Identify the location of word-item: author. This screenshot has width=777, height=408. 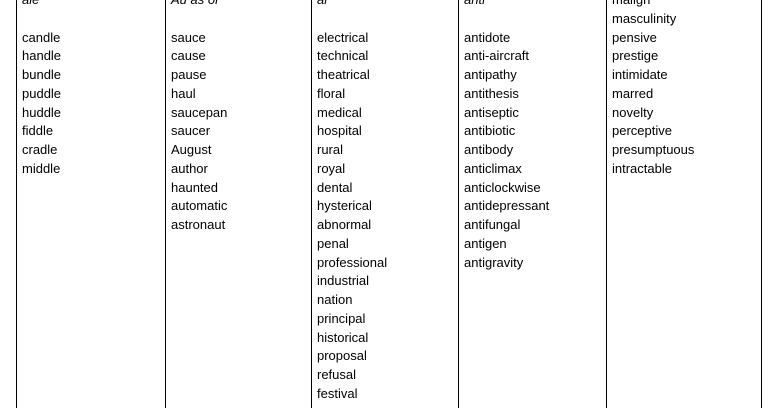
(189, 168).